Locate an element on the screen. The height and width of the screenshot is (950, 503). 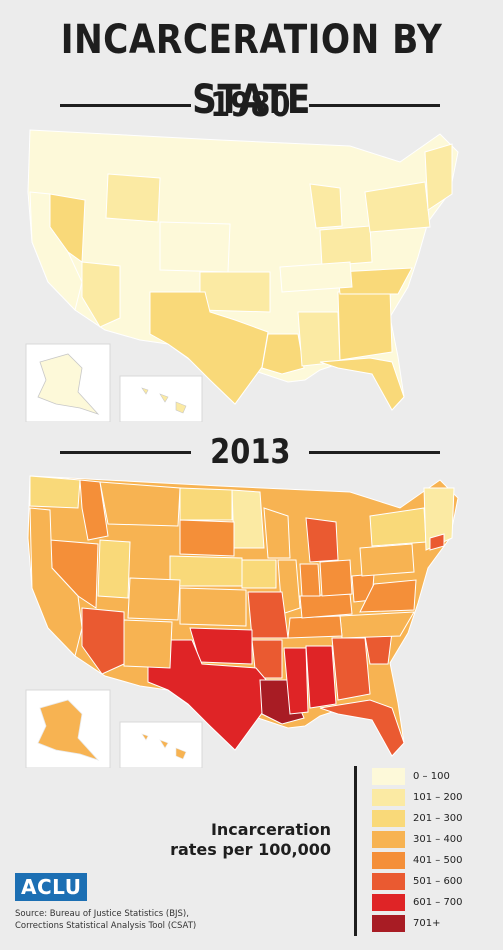
state-mo is located at coordinates (268, 615).